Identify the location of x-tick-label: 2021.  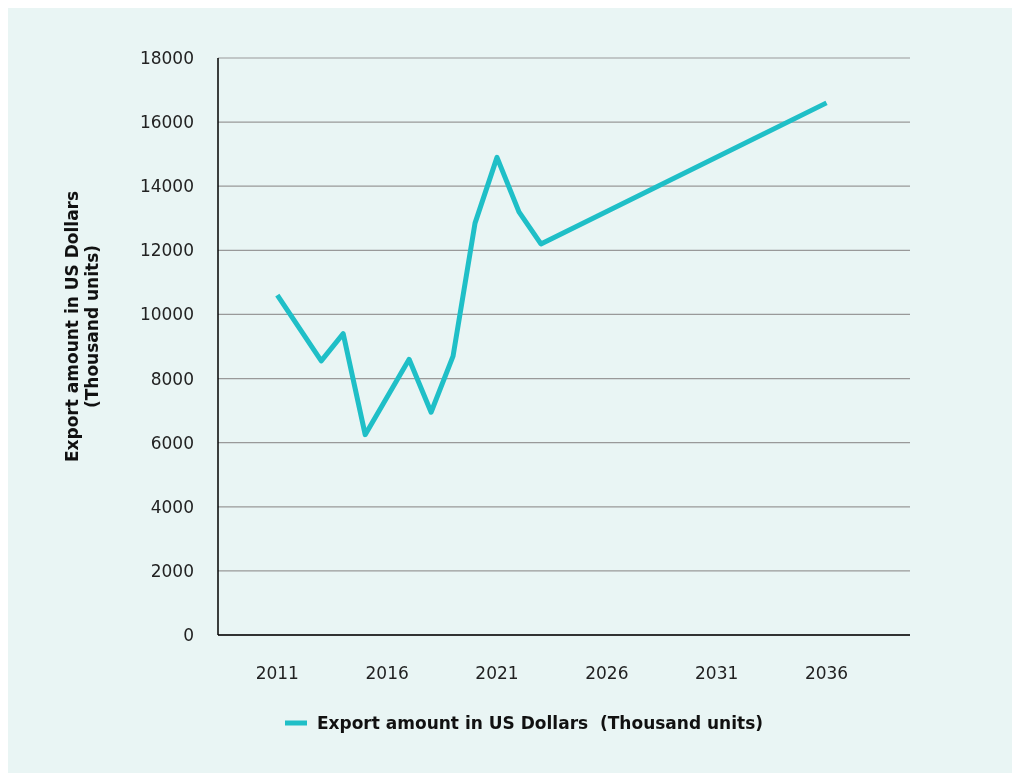
(497, 673).